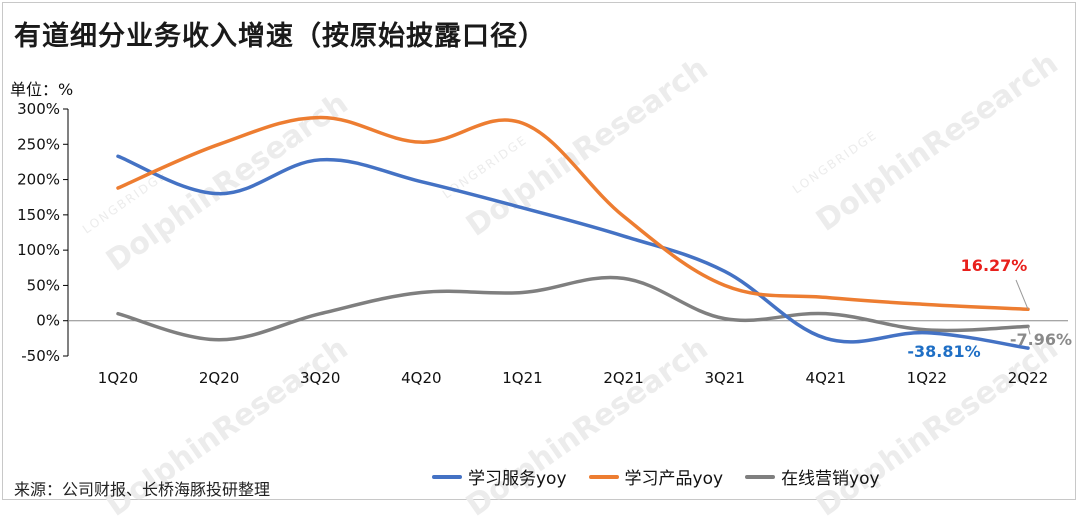 The width and height of the screenshot is (1080, 524). What do you see at coordinates (38, 215) in the screenshot?
I see `y-tick-label: 150%` at bounding box center [38, 215].